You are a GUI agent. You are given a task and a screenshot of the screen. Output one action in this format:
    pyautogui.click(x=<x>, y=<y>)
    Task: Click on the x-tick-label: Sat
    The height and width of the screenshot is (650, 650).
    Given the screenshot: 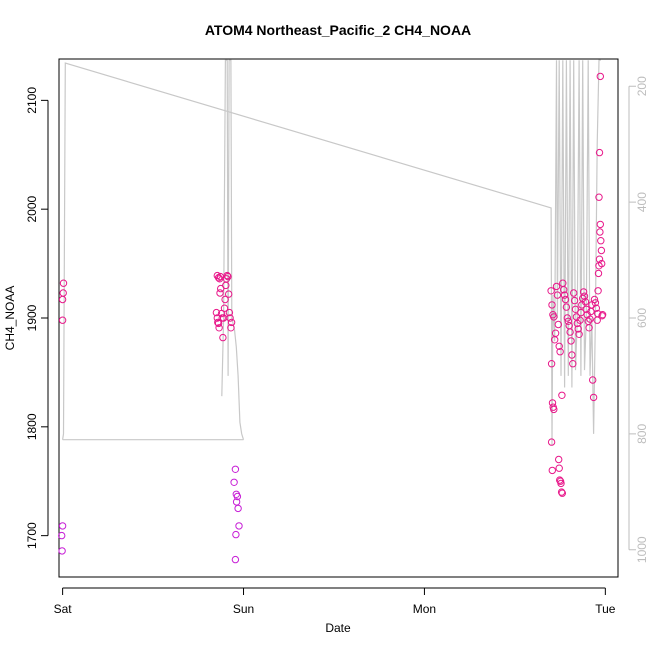 What is the action you would take?
    pyautogui.click(x=63, y=609)
    